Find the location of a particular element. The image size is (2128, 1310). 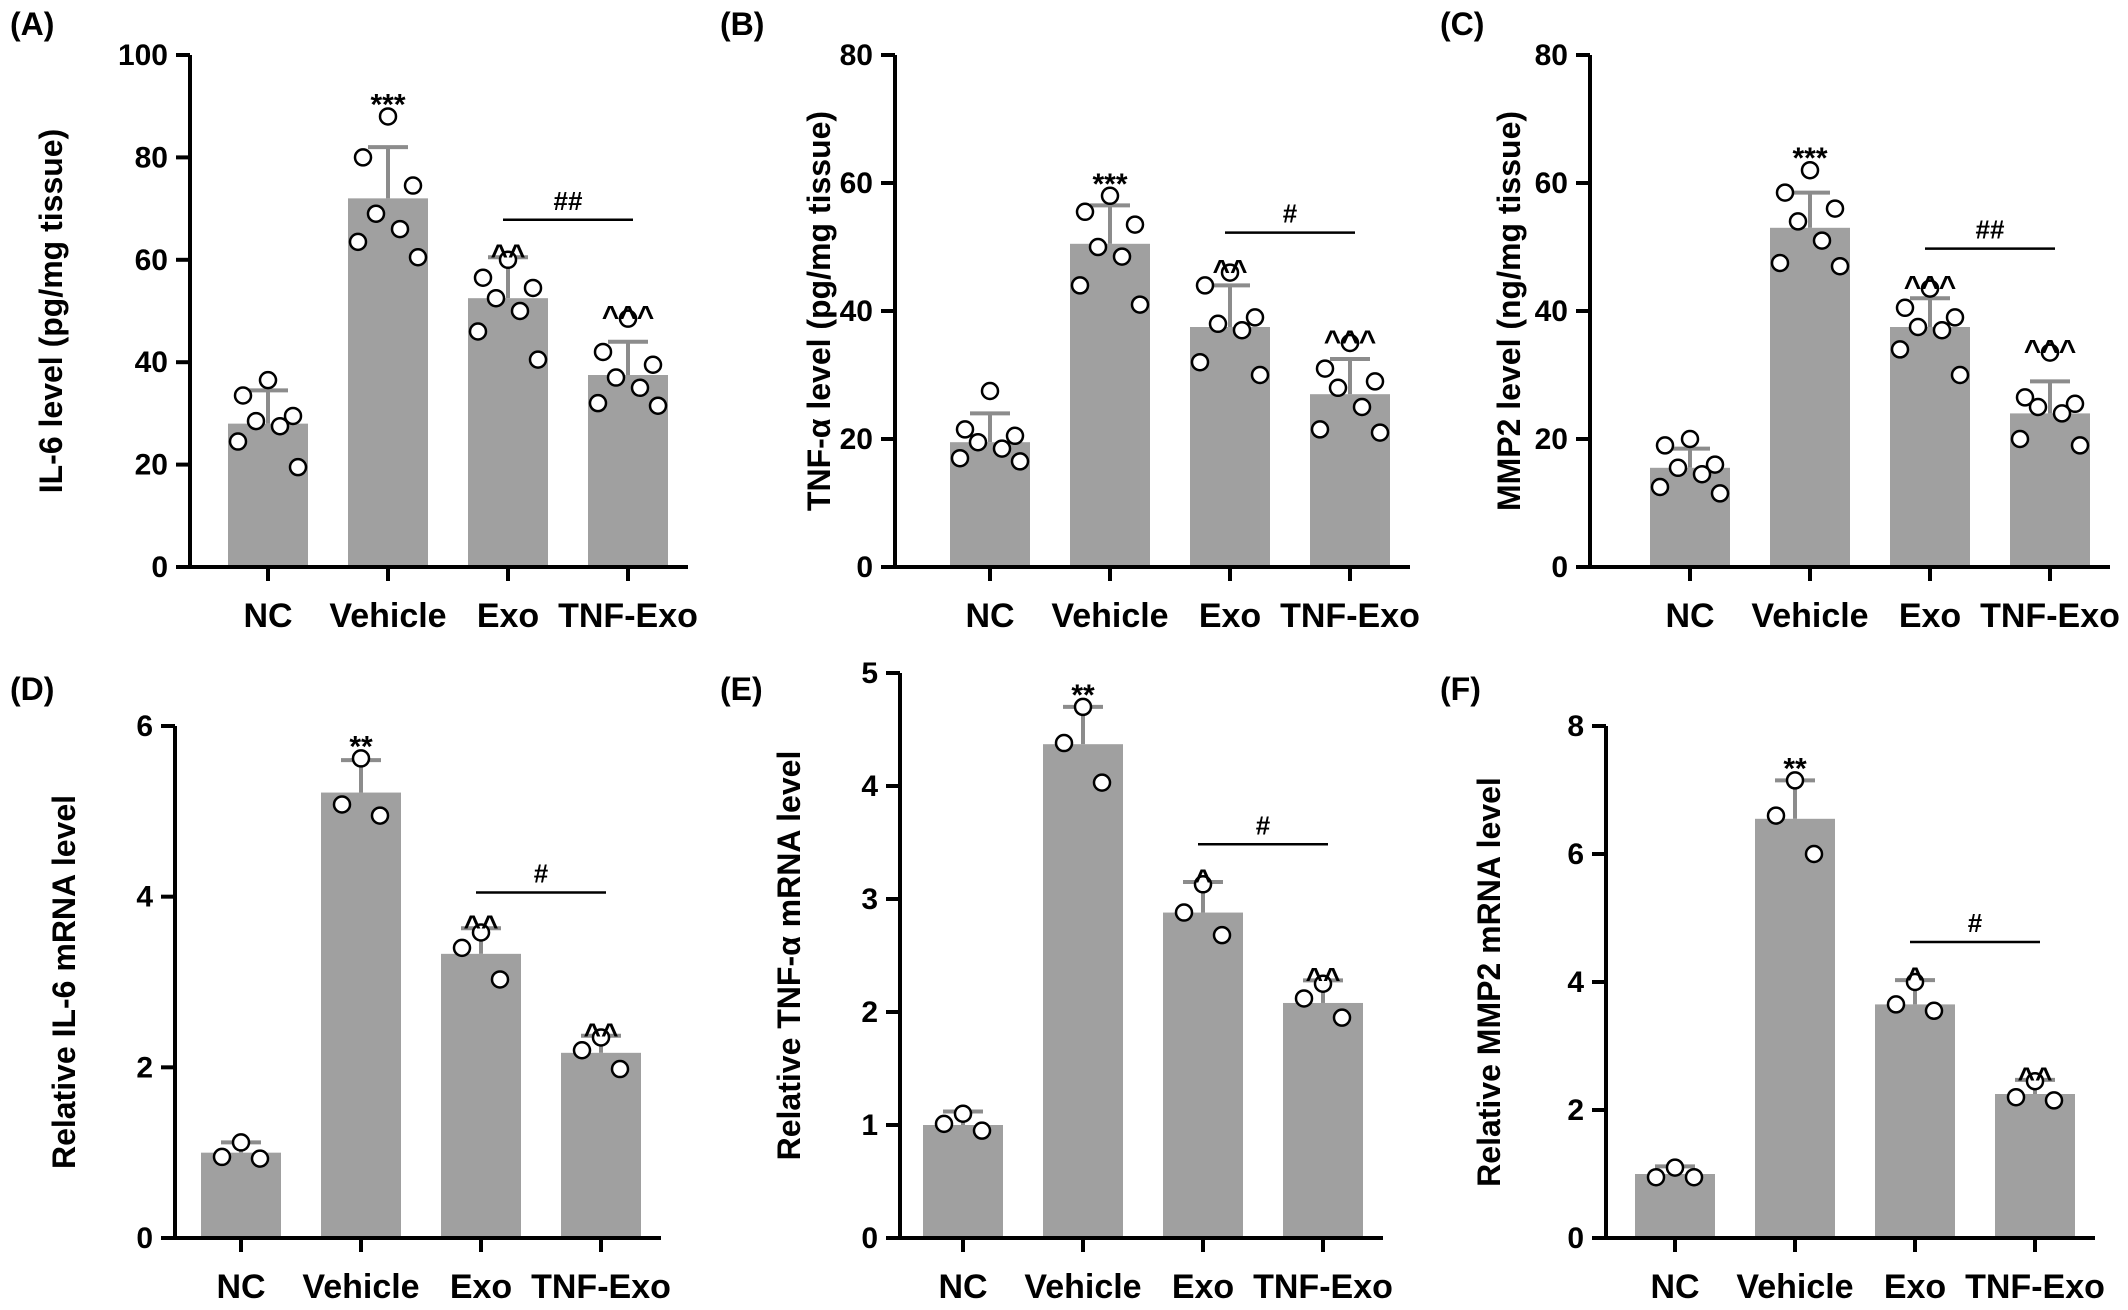

bar-nc is located at coordinates (1675, 1206).